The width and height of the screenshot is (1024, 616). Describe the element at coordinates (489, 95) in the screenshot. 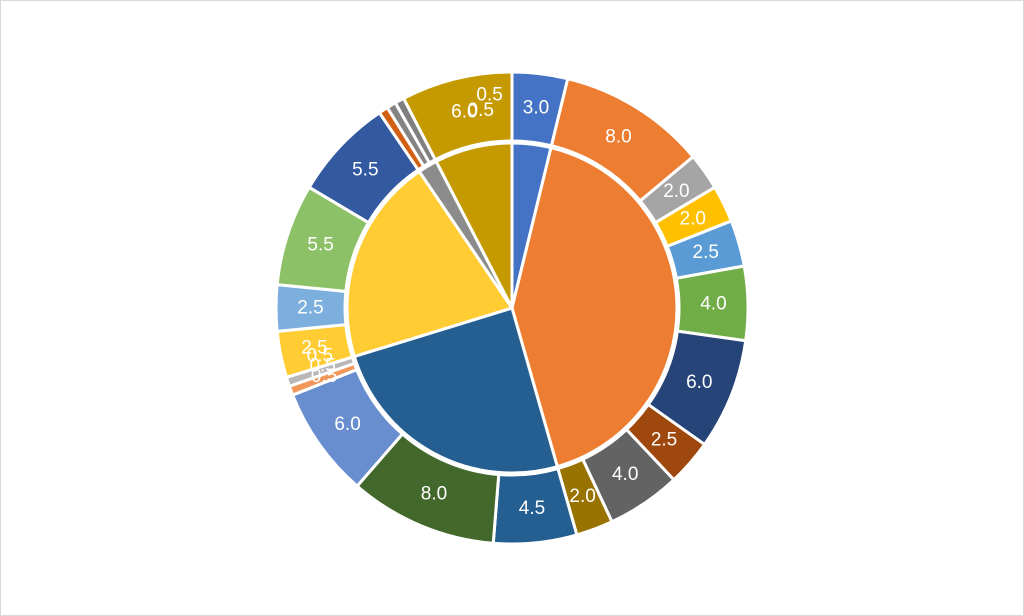

I see `small-segment-label-2: 0.5` at that location.